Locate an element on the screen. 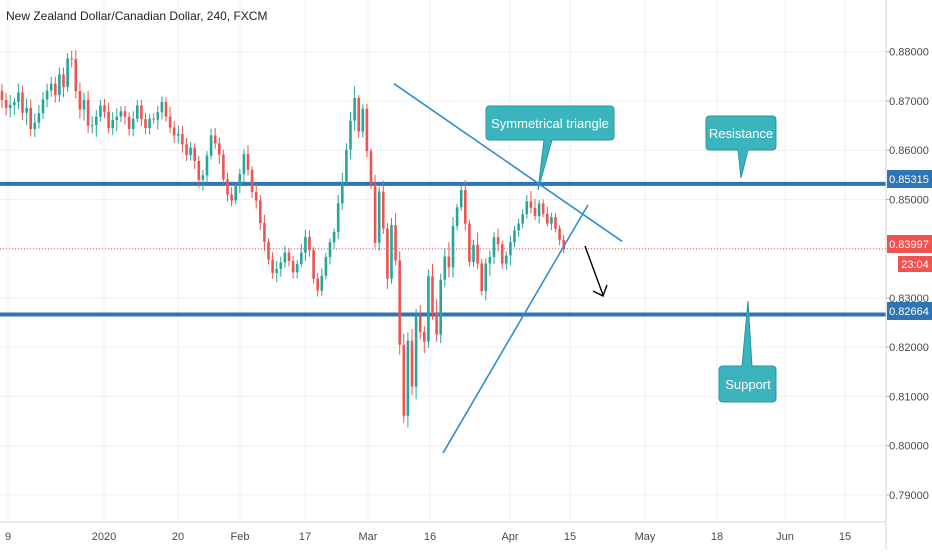 The width and height of the screenshot is (932, 555). symmetrical-triangle-callout: Symmetrical triangle is located at coordinates (550, 148).